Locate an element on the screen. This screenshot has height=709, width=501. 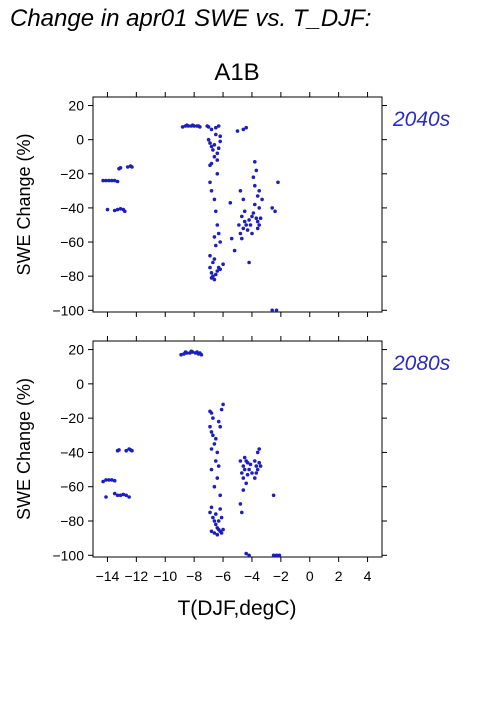
scenario-label: A1B is located at coordinates (236, 72).